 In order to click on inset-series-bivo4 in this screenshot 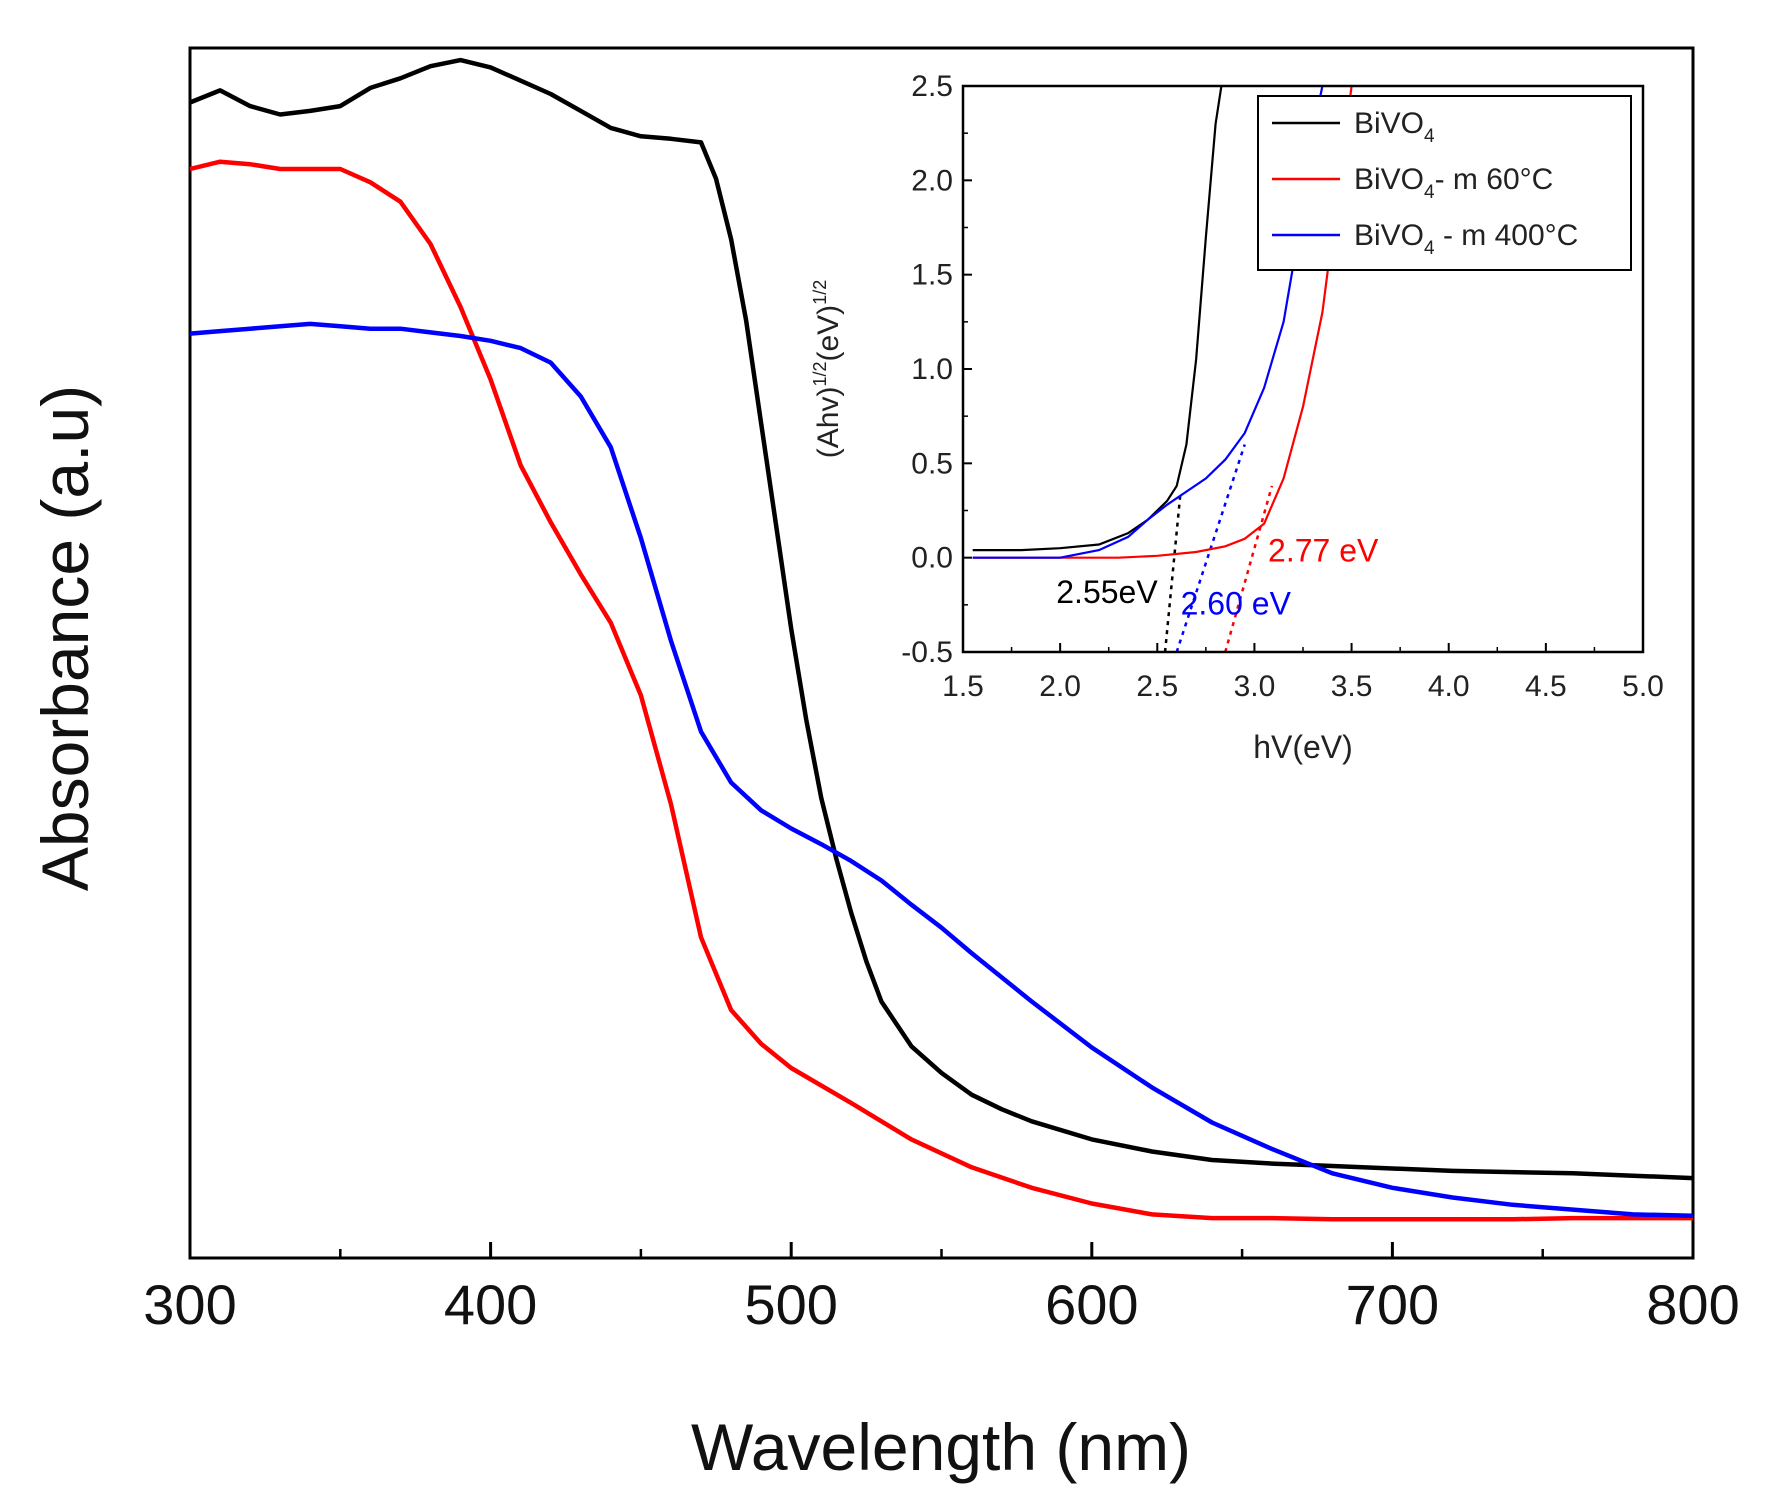, I will do `click(1097, 318)`.